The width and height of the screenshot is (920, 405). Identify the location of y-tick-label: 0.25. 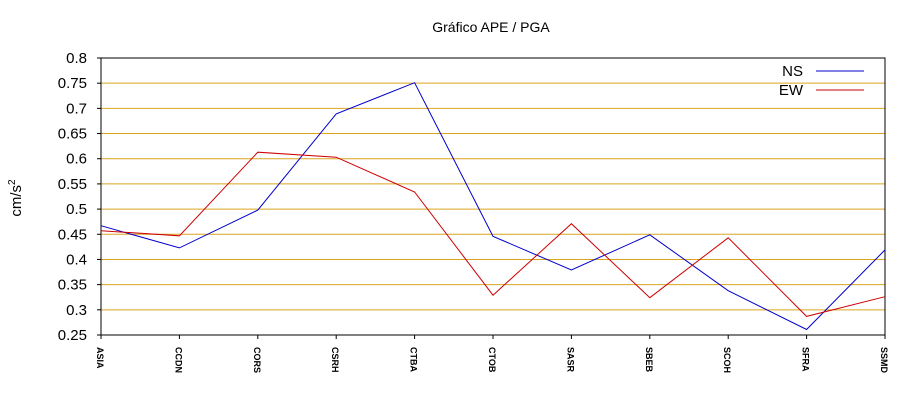
(72, 335).